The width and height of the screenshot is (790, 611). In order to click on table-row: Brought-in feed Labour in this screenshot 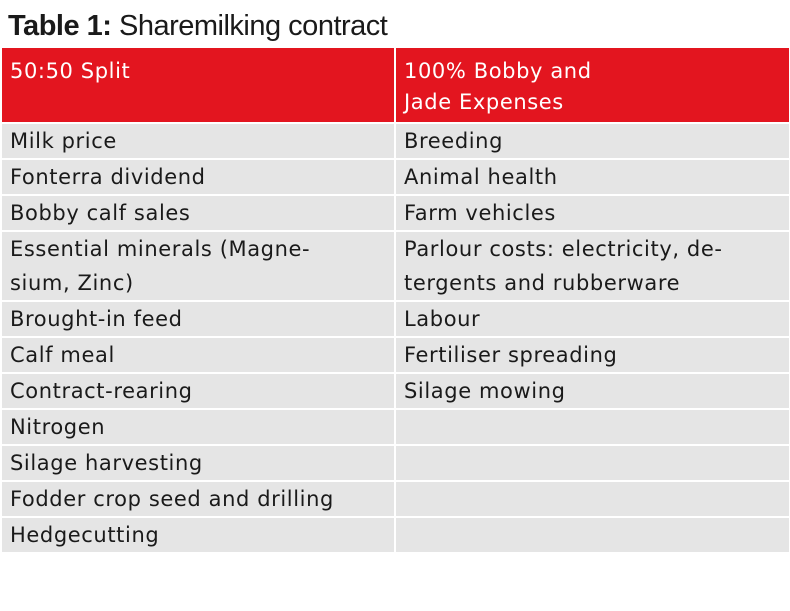, I will do `click(395, 319)`.